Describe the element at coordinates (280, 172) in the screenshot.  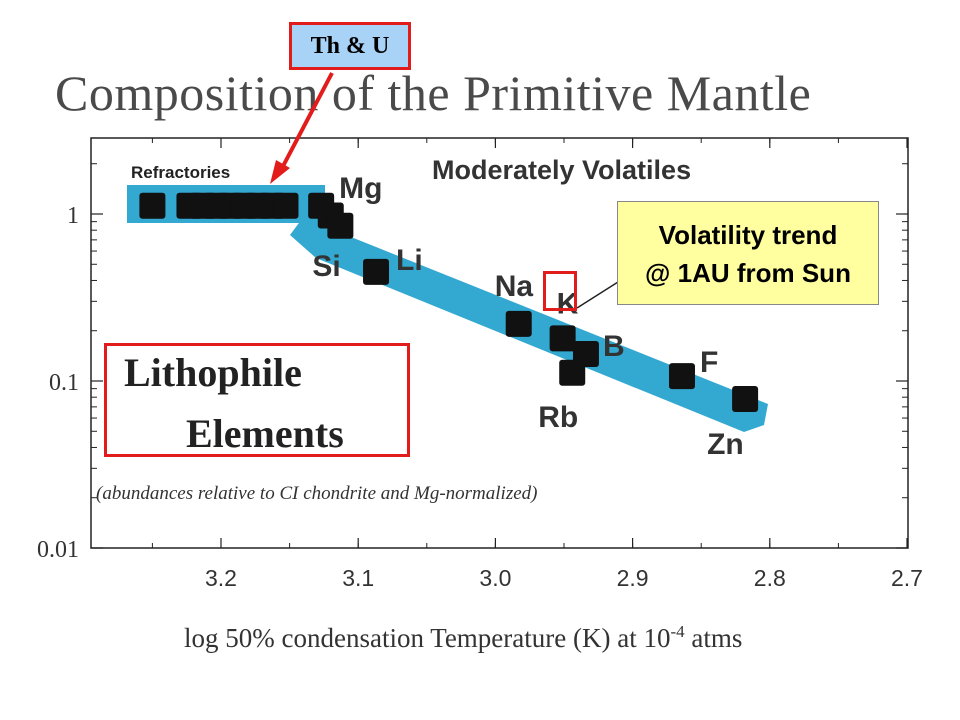
I see `thu-arrowhead` at that location.